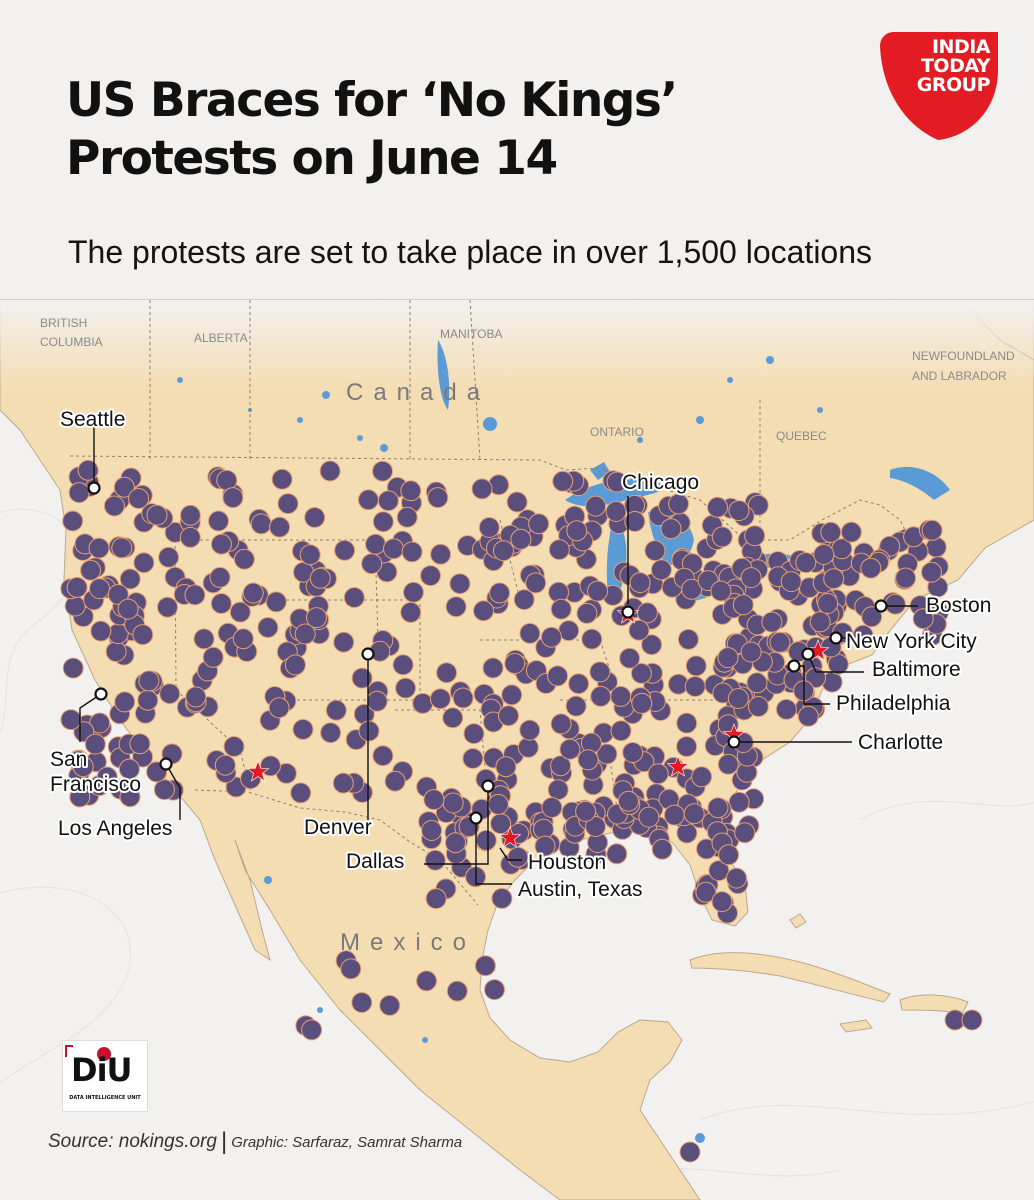  Describe the element at coordinates (71, 342) in the screenshot. I see `province-label-british-columbia-2: COLUMBIA` at that location.